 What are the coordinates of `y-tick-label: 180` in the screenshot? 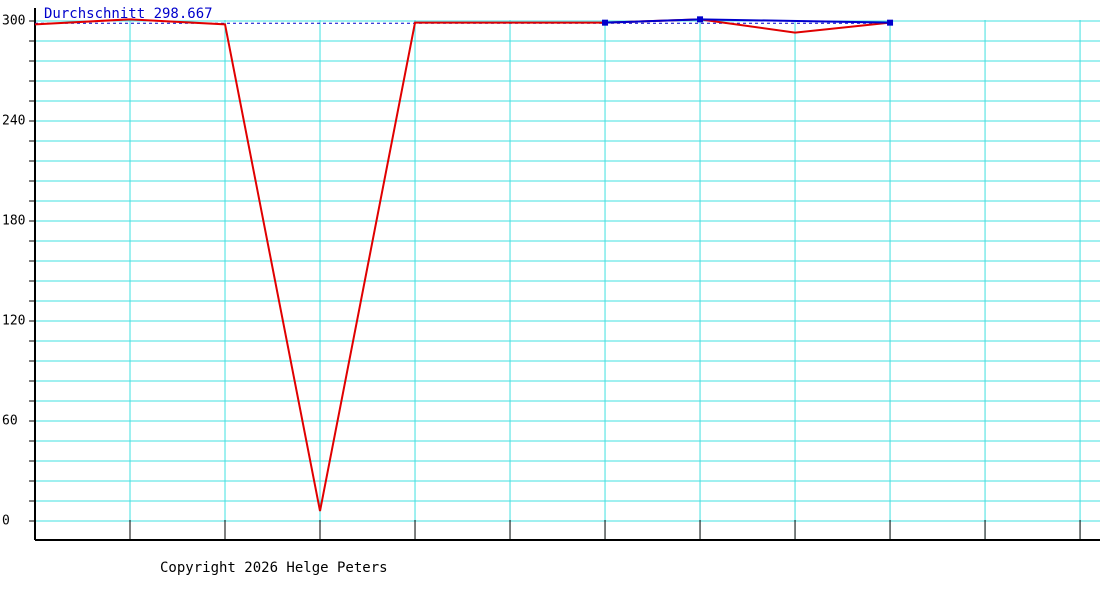 It's located at (13, 221).